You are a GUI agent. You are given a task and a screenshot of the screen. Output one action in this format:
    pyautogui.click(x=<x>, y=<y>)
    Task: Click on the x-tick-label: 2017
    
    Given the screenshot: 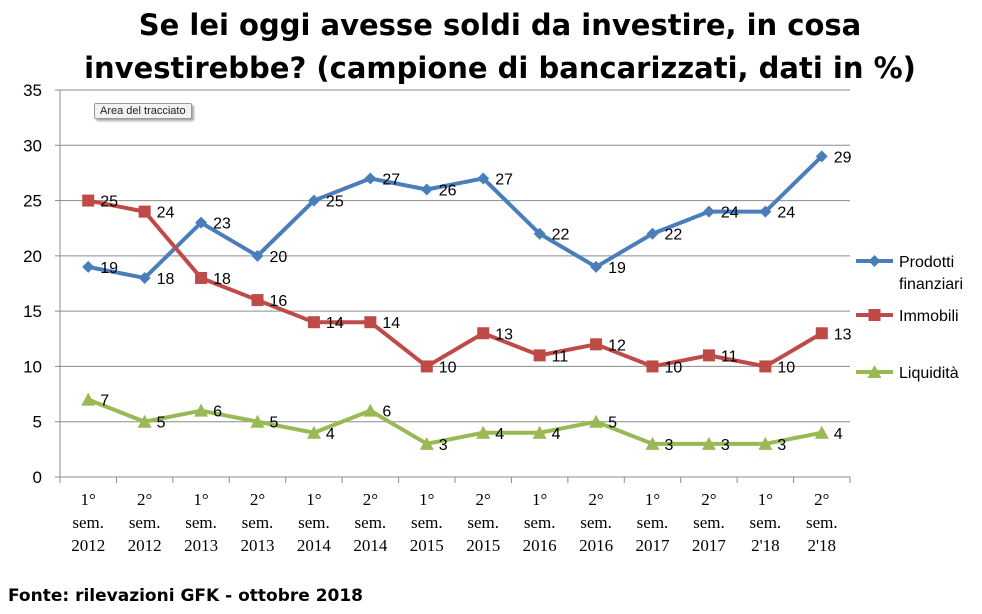 What is the action you would take?
    pyautogui.click(x=709, y=545)
    